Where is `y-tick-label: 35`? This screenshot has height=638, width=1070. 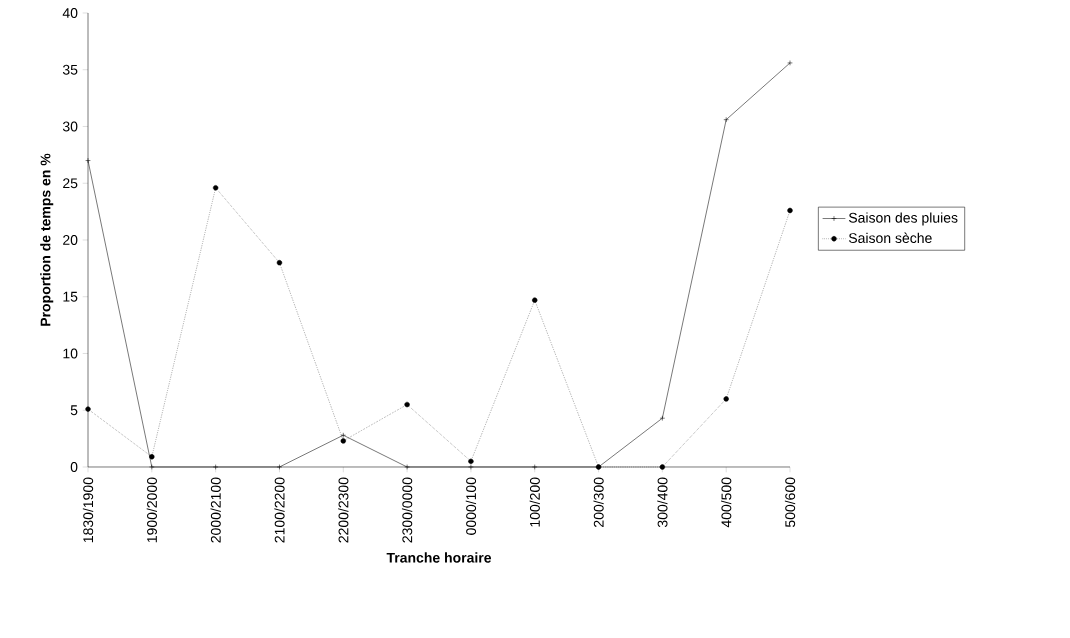
y-tick-label: 35 is located at coordinates (70, 69).